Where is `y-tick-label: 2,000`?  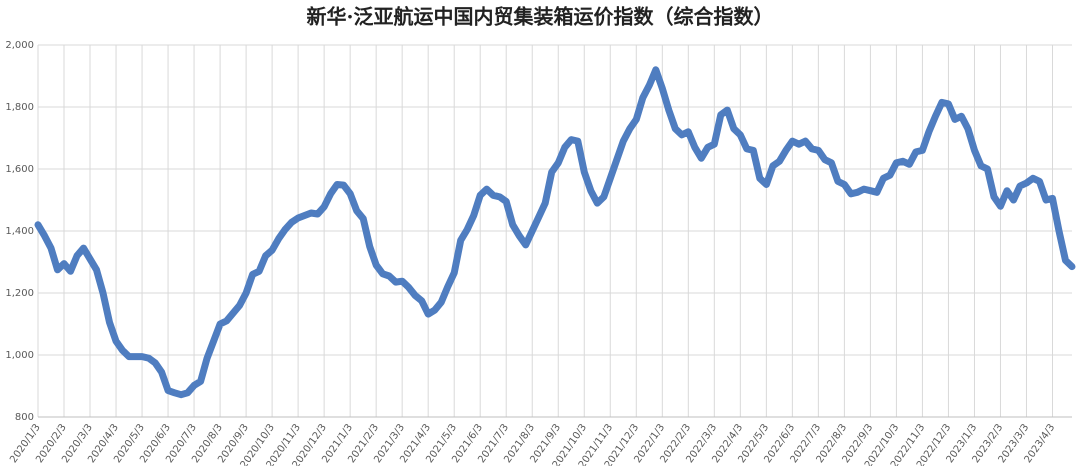 y-tick-label: 2,000 is located at coordinates (19, 45).